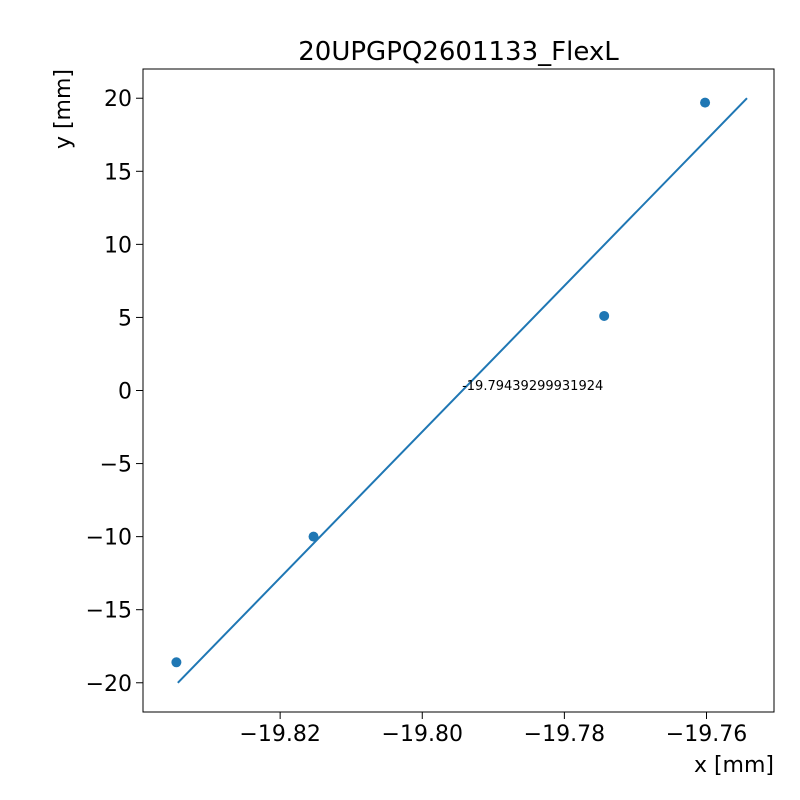 This screenshot has width=800, height=800. I want to click on x-tick-label: −19.80, so click(422, 734).